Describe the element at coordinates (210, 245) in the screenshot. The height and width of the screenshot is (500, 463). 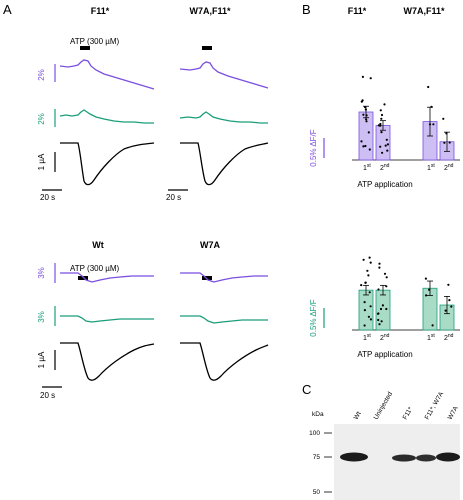
I see `panel-a-bottom-col2-title: W7A` at that location.